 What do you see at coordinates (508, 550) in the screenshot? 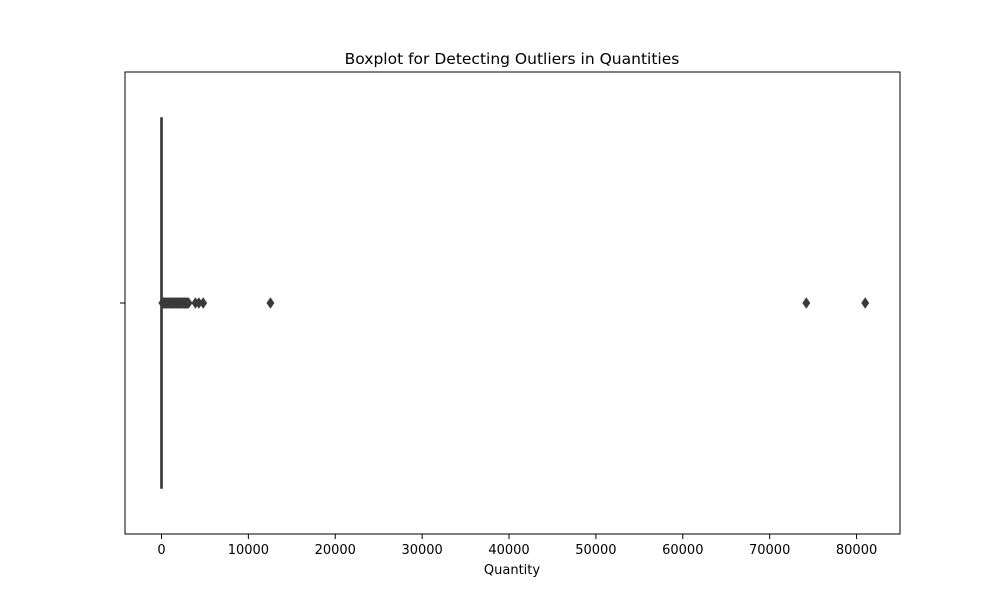
I see `x-tick-label: 40000` at bounding box center [508, 550].